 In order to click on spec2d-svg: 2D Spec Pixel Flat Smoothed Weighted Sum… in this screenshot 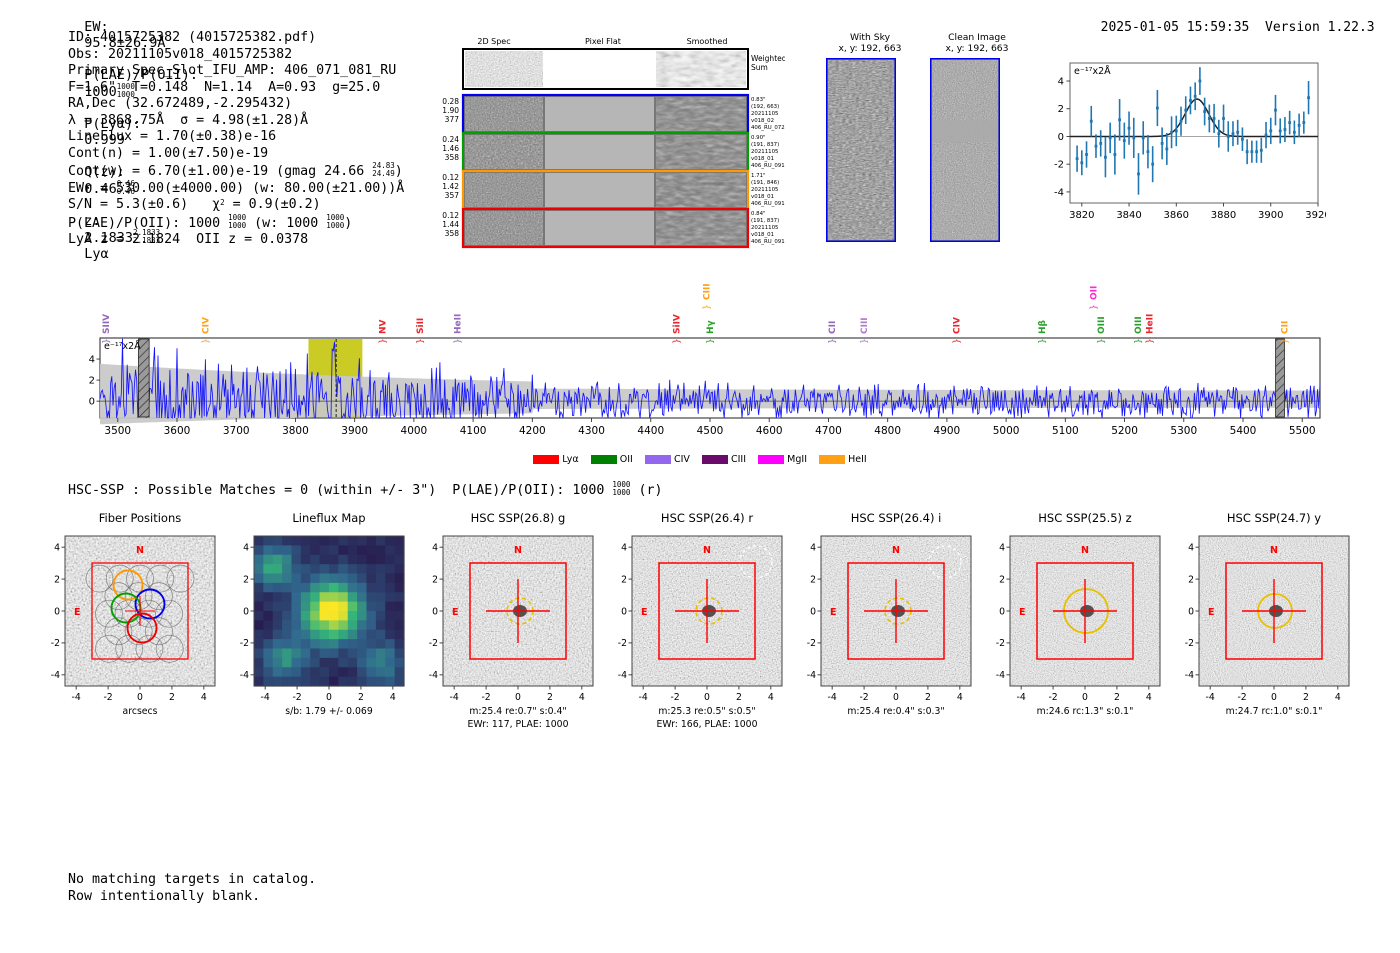, I will do `click(613, 143)`.